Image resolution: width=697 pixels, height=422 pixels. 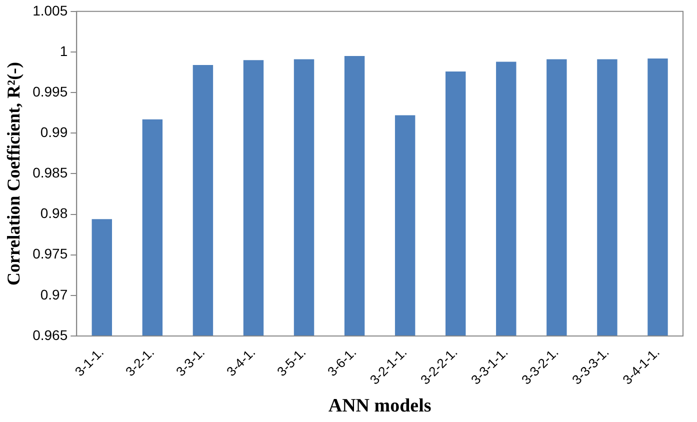 I want to click on y-tick-label: 0.985, so click(x=50, y=172).